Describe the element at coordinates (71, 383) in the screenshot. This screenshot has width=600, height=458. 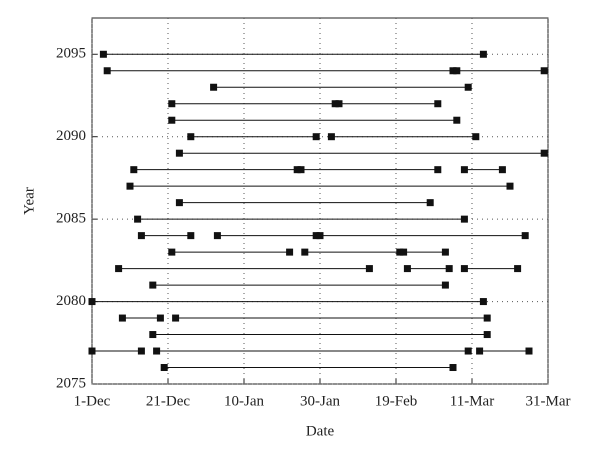
I see `y-tick-label: 2075` at that location.